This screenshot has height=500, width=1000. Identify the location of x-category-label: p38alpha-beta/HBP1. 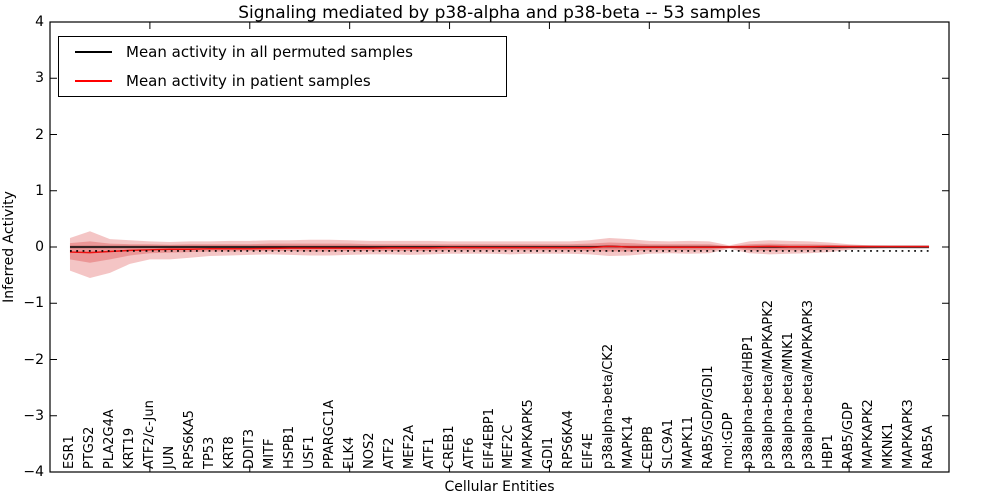
(749, 401).